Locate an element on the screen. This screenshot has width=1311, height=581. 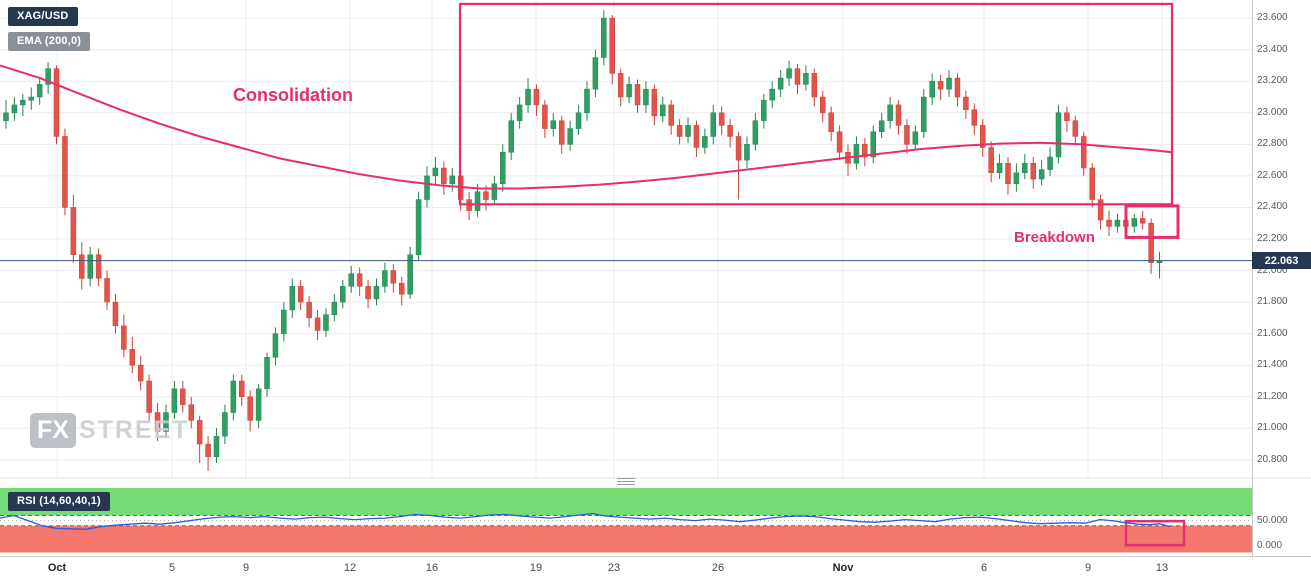
time-tick-label: 12 is located at coordinates (350, 568).